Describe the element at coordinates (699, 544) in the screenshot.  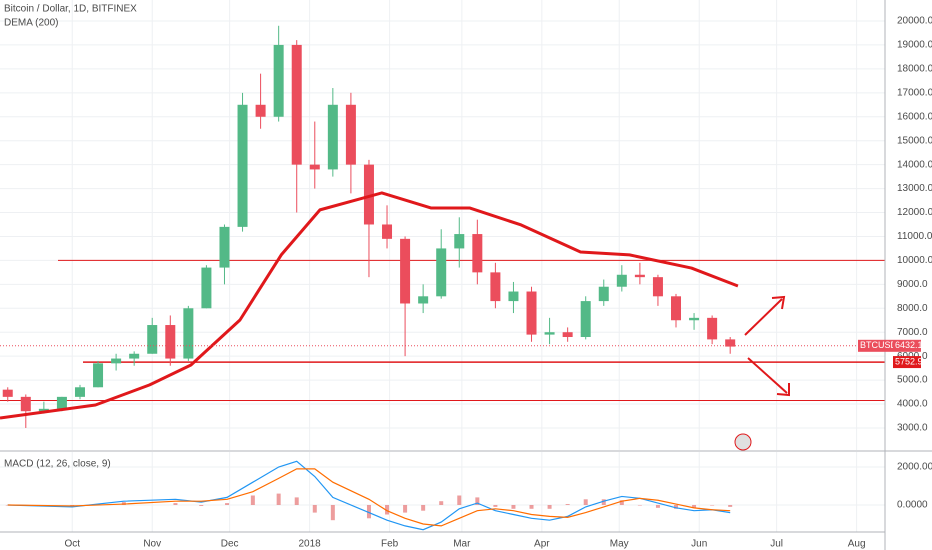
I see `x-tick-label: Jun` at that location.